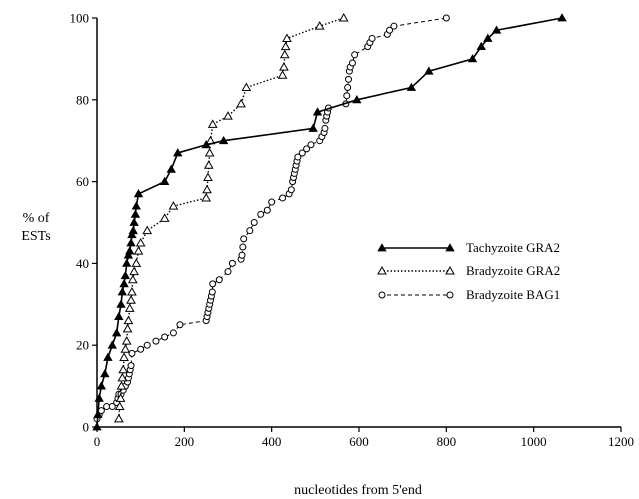  I want to click on y-axis-title-line-2: ESTs, so click(35, 236).